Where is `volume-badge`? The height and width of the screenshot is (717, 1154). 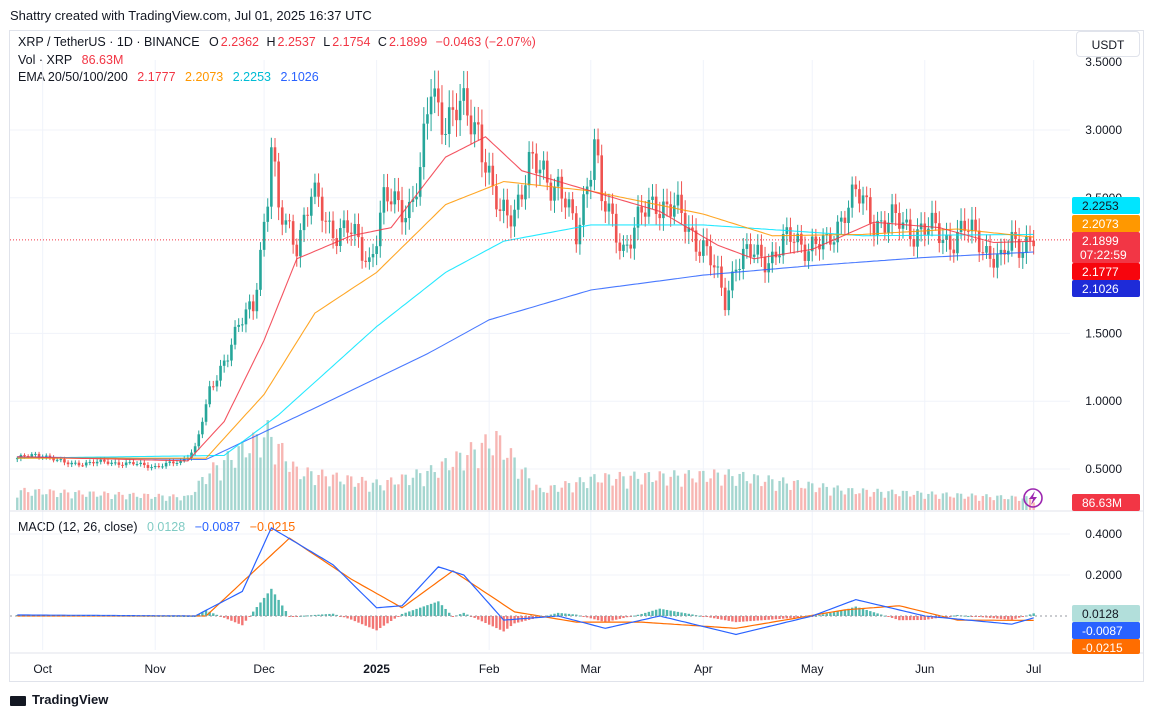
volume-badge is located at coordinates (1106, 502).